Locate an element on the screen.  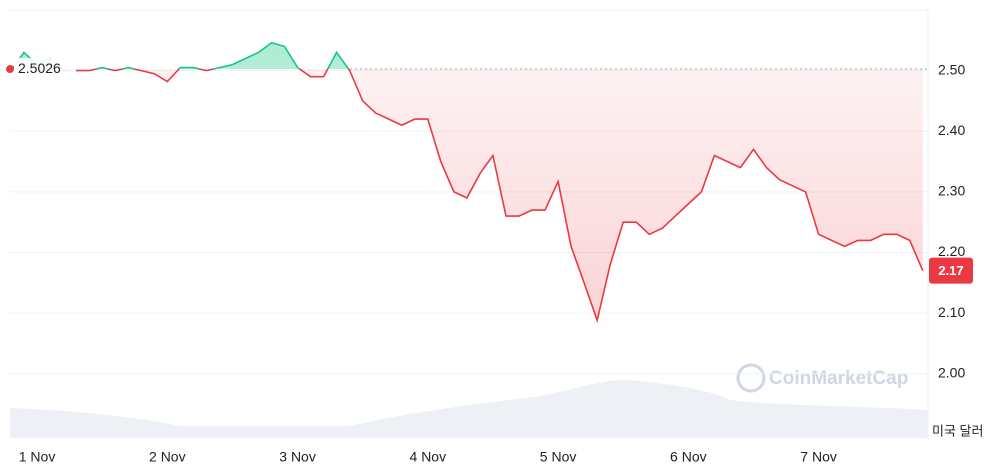
area-above is located at coordinates (467, 56).